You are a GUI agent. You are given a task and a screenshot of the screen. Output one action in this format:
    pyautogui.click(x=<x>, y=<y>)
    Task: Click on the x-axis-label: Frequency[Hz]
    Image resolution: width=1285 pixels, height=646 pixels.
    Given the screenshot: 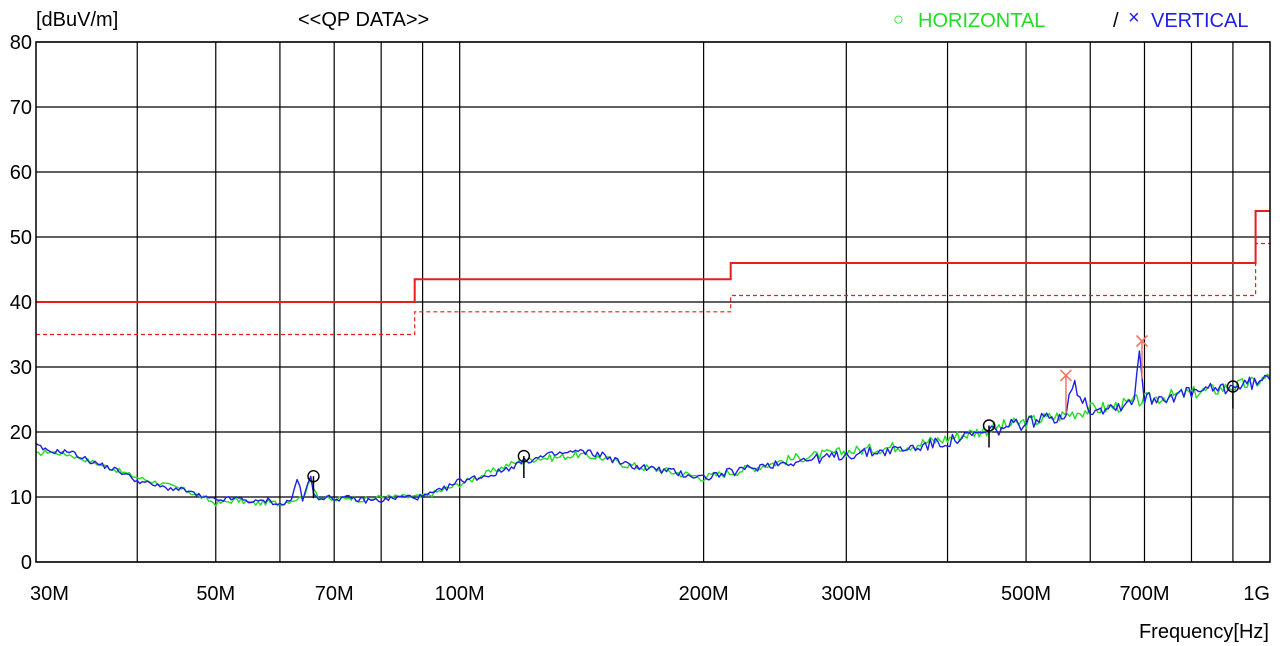 What is the action you would take?
    pyautogui.click(x=1204, y=632)
    